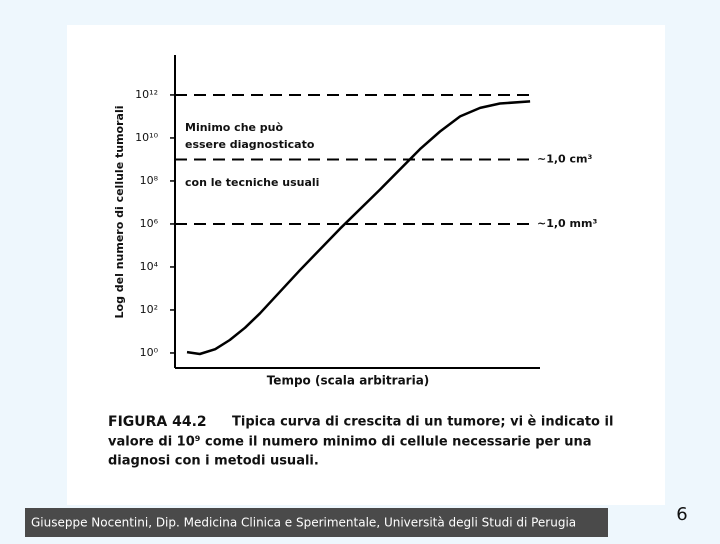  I want to click on caption-line: diagnosi con i metodi usuali., so click(213, 461).